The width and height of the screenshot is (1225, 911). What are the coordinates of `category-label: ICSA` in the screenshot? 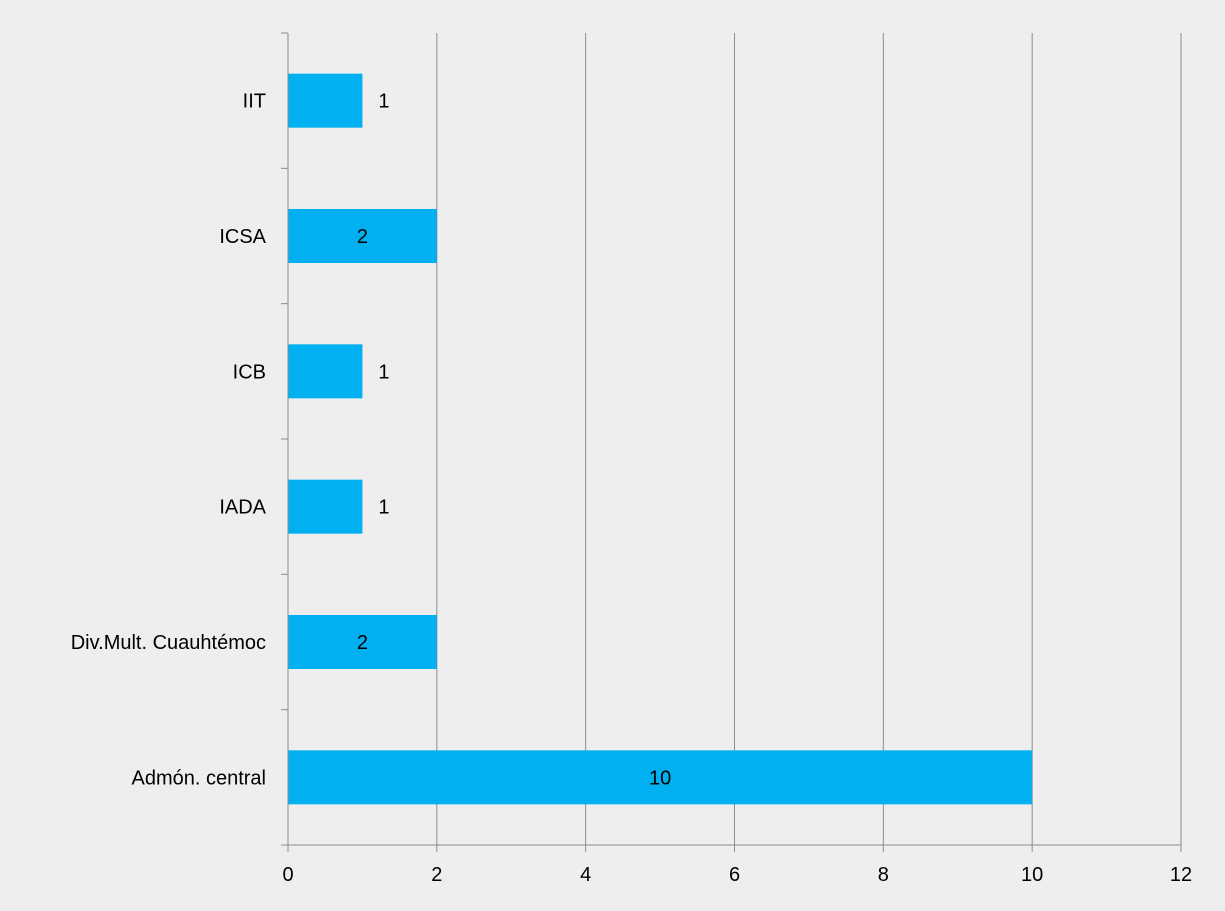 It's located at (242, 237).